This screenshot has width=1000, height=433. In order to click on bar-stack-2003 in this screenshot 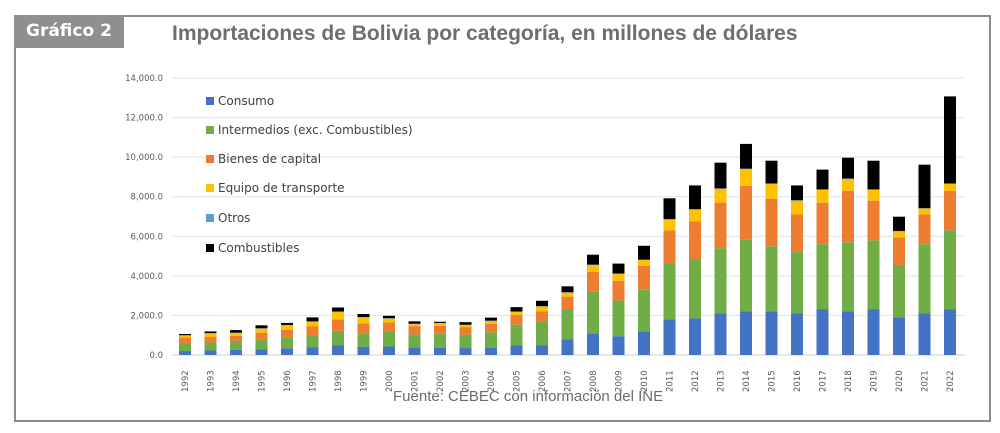, I will do `click(465, 338)`.